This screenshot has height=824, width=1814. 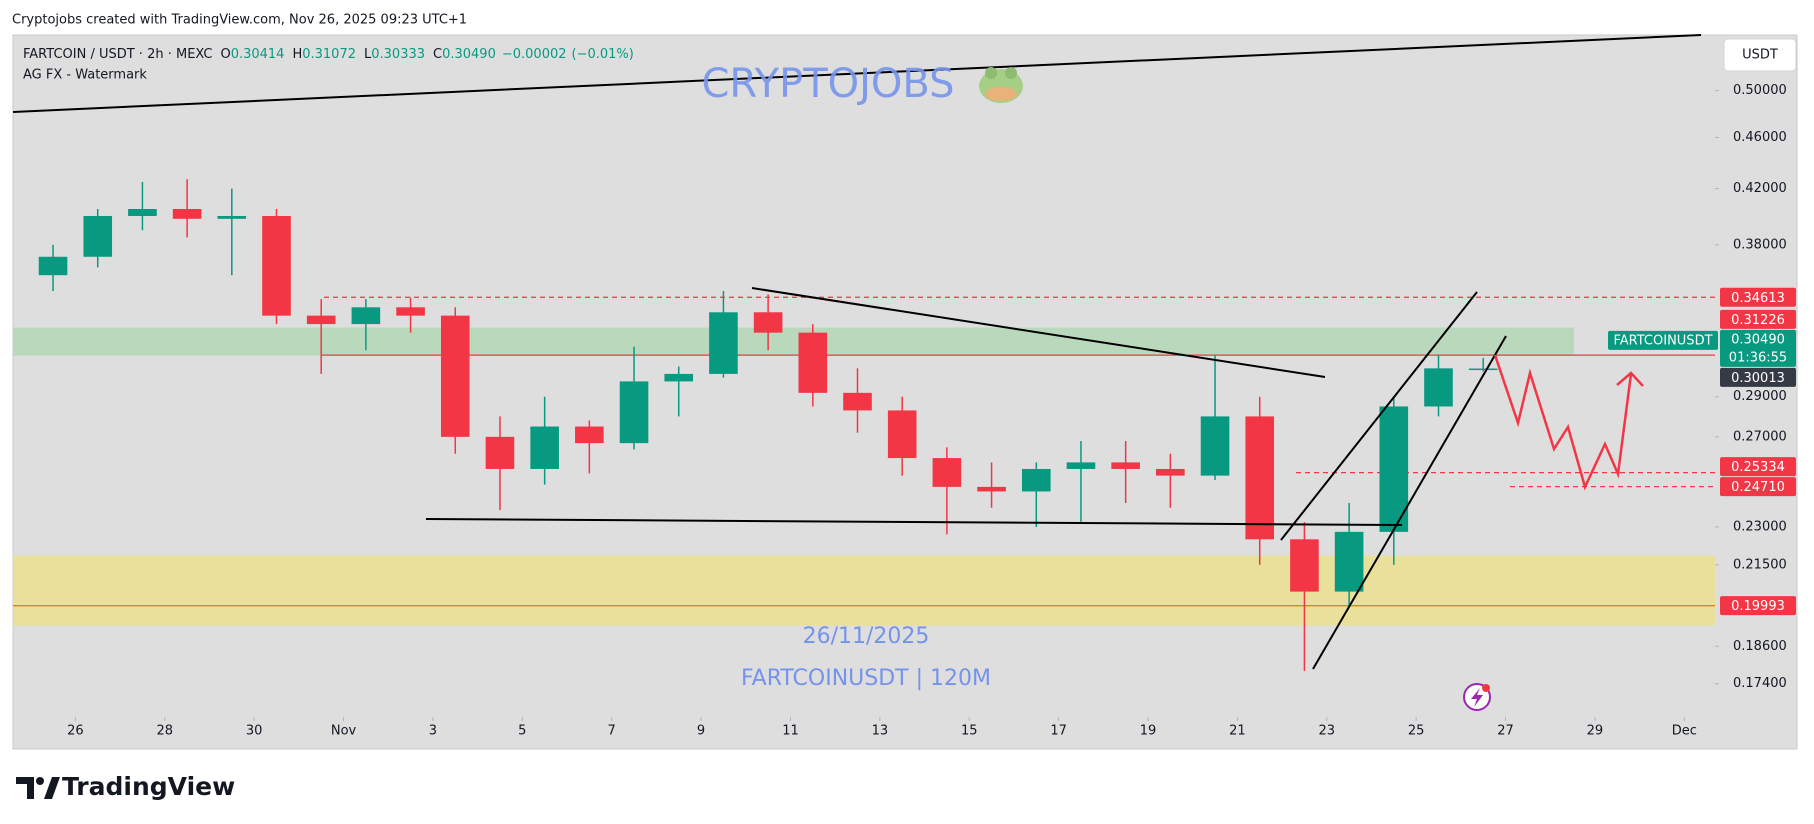 What do you see at coordinates (827, 84) in the screenshot?
I see `watermark-brand: CRYPTOJOBS` at bounding box center [827, 84].